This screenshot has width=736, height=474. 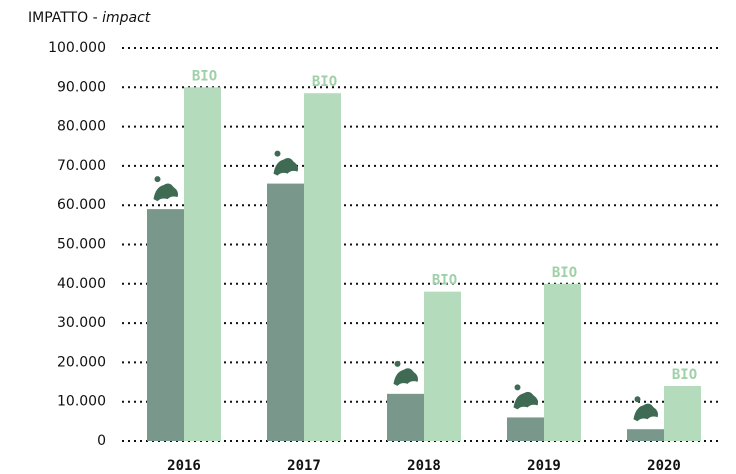 What do you see at coordinates (77, 48) in the screenshot?
I see `y-tick-label: 100.000` at bounding box center [77, 48].